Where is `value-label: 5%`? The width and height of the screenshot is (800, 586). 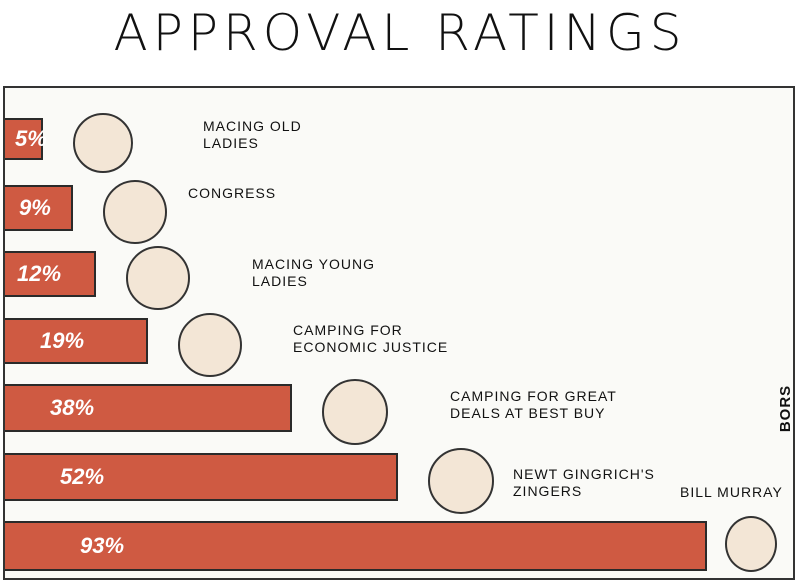
value-label: 5% is located at coordinates (31, 138).